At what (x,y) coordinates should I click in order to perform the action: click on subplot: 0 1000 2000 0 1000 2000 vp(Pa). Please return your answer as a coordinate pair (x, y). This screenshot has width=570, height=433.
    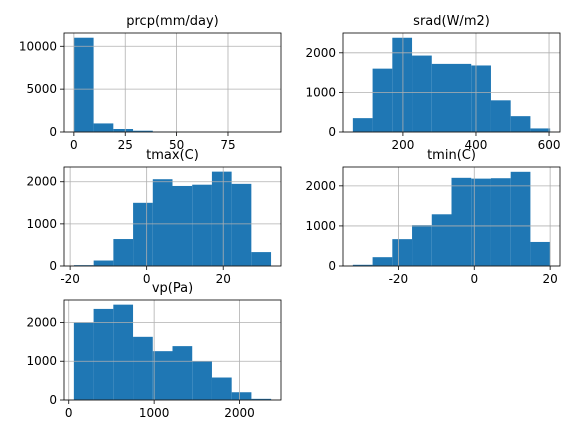
    Looking at the image, I should click on (154, 350).